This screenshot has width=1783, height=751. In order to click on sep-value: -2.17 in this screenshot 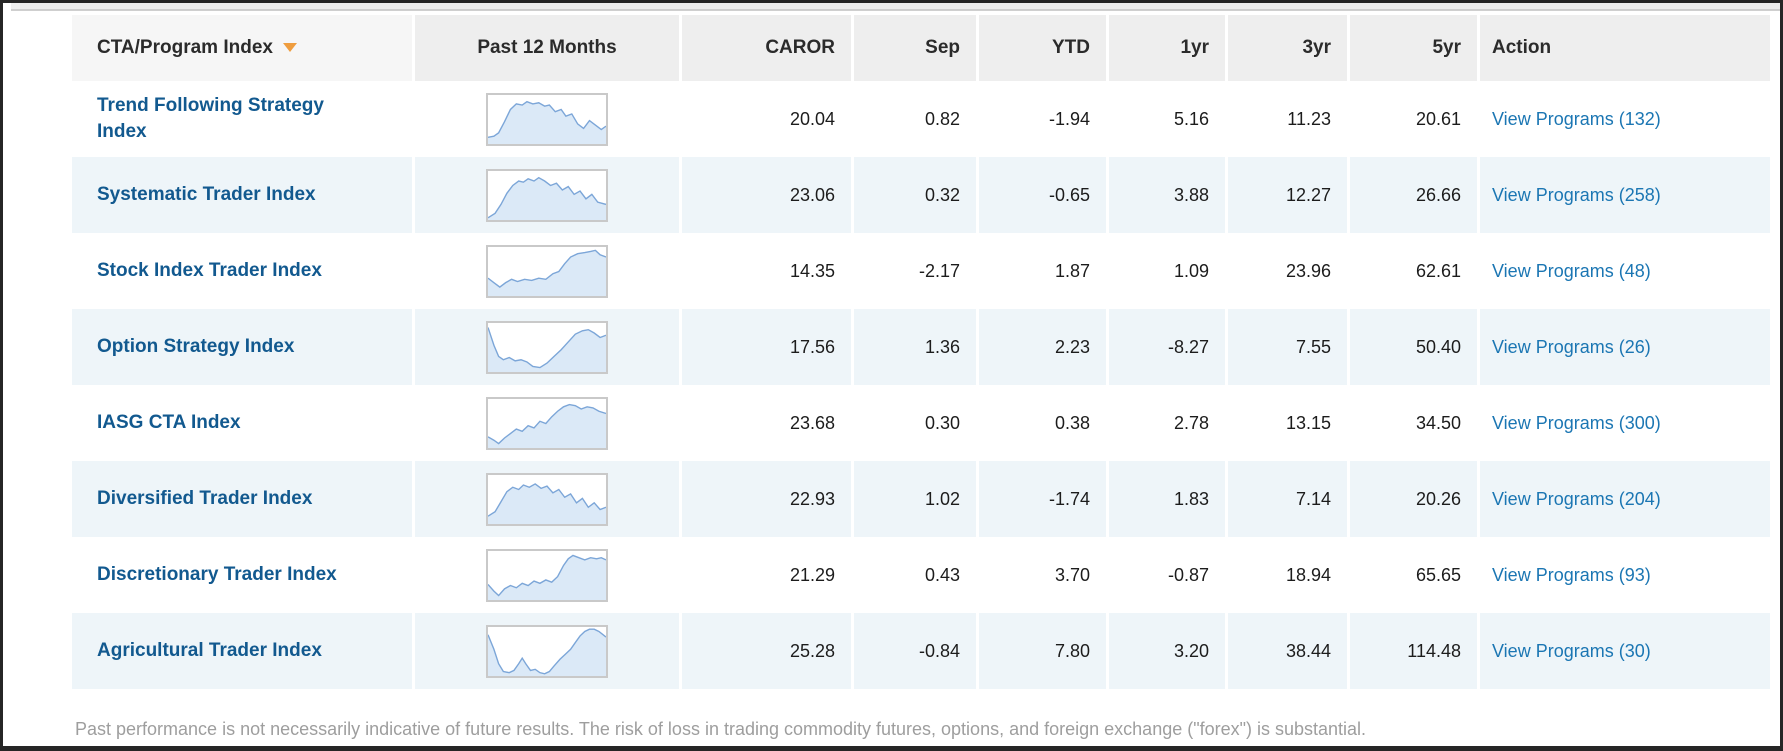, I will do `click(913, 271)`.